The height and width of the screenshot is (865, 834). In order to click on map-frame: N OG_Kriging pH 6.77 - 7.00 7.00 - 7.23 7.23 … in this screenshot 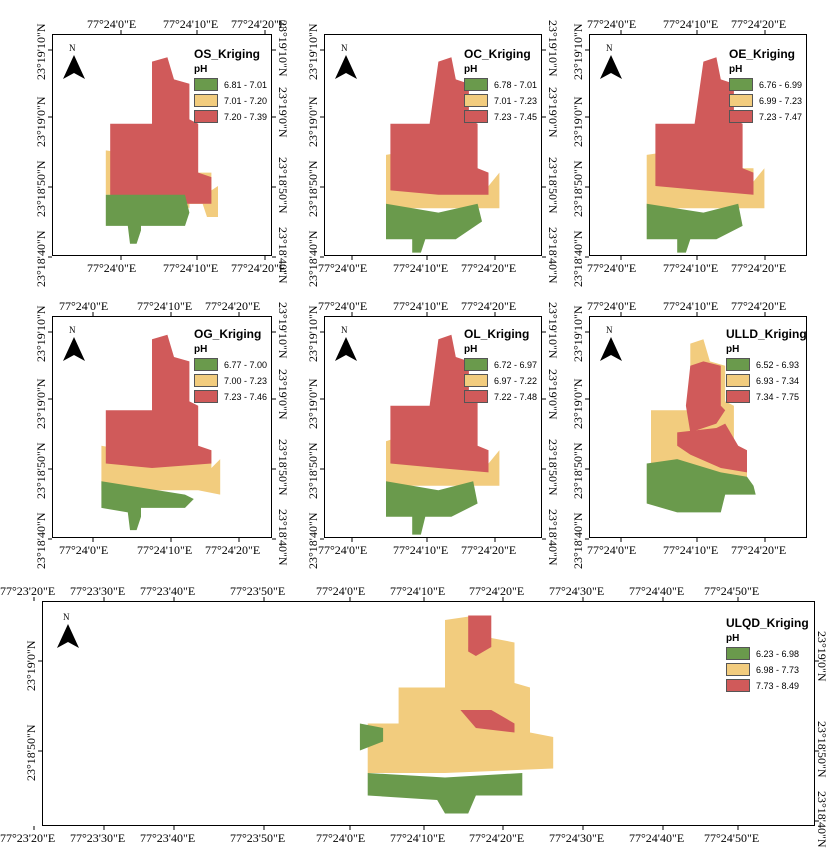, I will do `click(162, 427)`.